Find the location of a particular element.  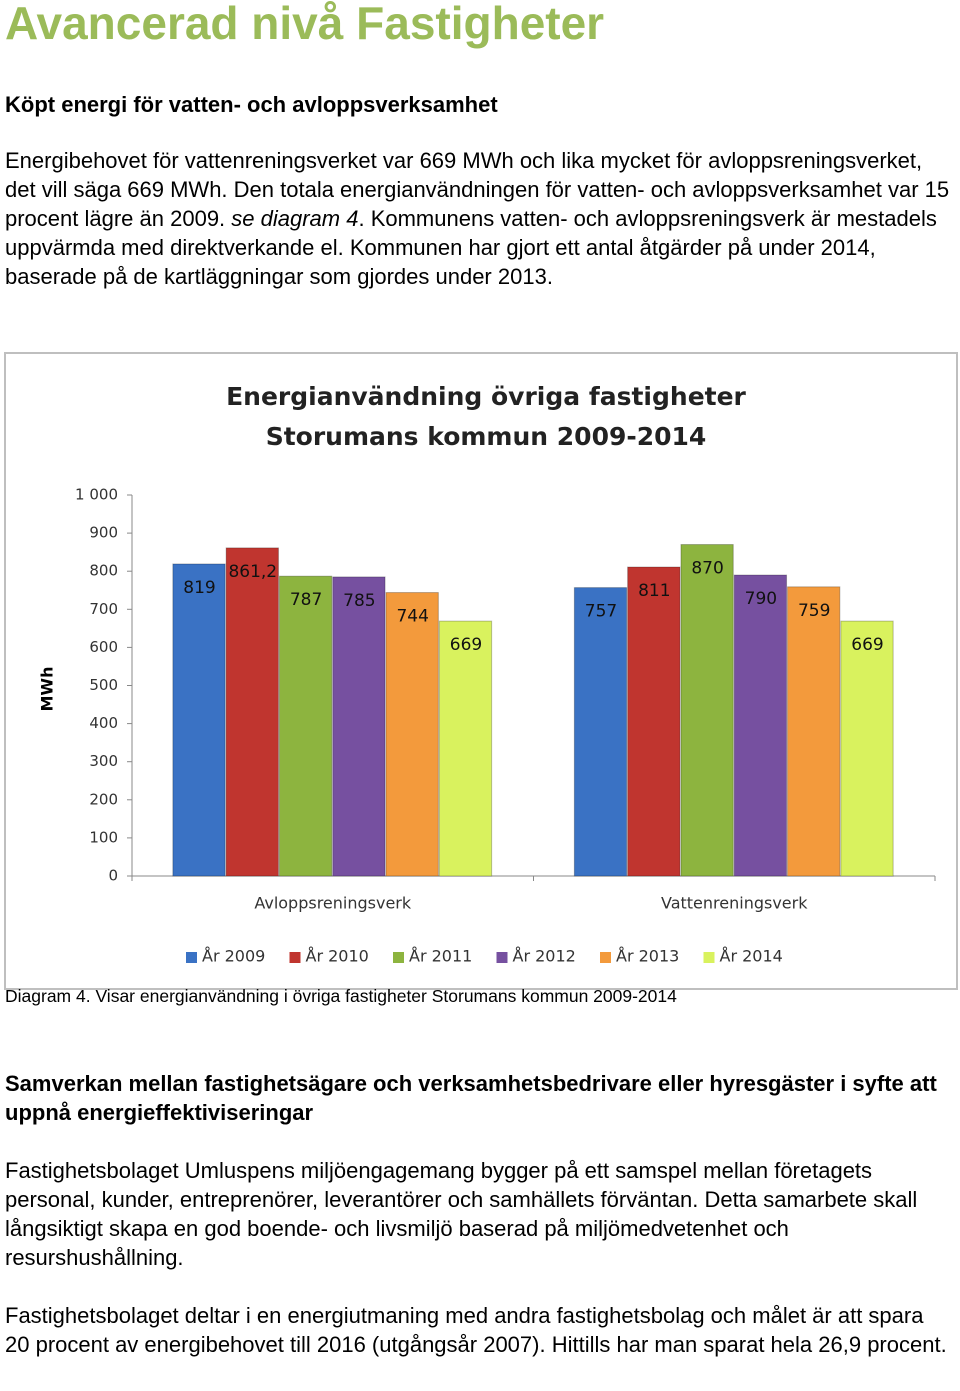

y-tick-label: 700 is located at coordinates (103, 609).